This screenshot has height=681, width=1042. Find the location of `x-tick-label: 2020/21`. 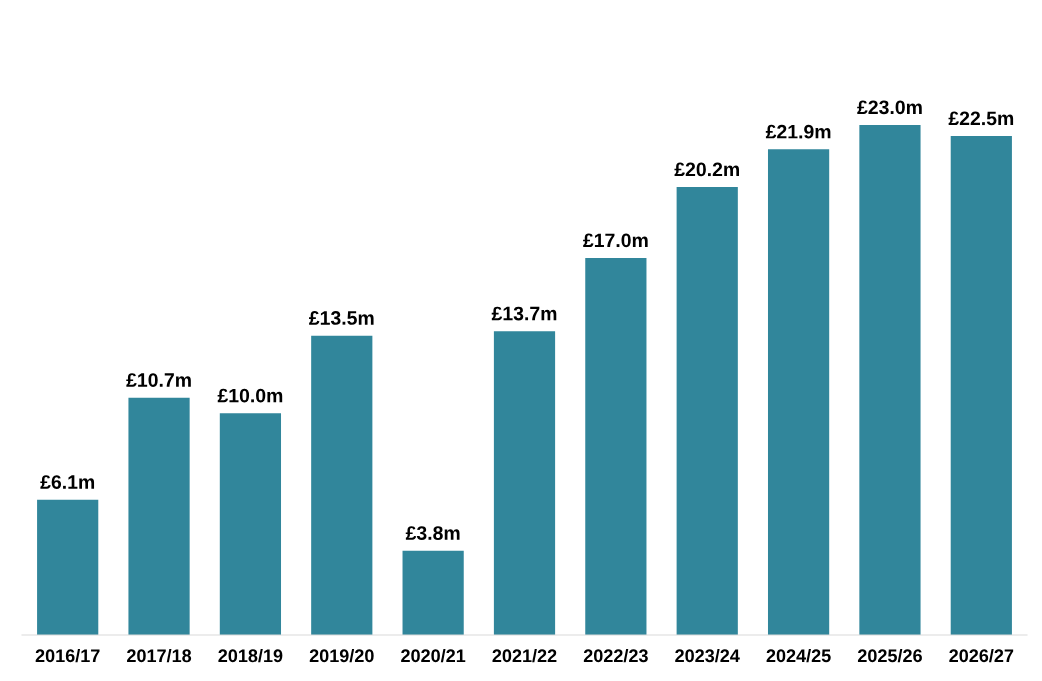

x-tick-label: 2020/21 is located at coordinates (433, 655).